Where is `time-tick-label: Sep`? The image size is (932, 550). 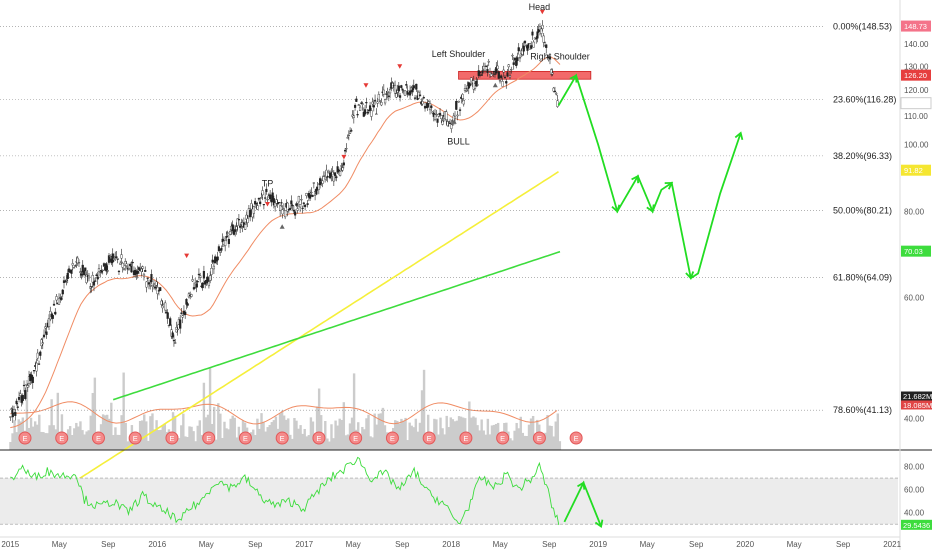 time-tick-label: Sep is located at coordinates (108, 544).